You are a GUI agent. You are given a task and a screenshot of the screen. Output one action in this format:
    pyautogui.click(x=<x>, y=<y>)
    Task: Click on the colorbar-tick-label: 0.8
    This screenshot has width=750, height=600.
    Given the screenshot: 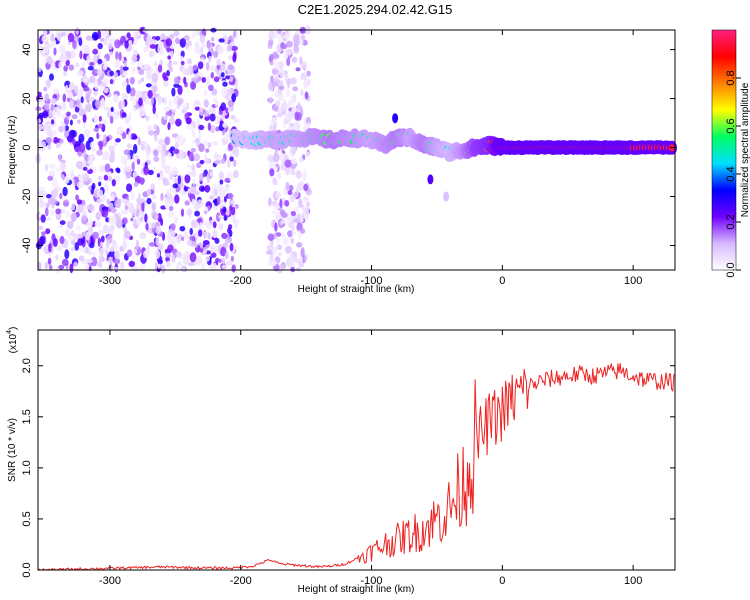 What is the action you would take?
    pyautogui.click(x=731, y=77)
    